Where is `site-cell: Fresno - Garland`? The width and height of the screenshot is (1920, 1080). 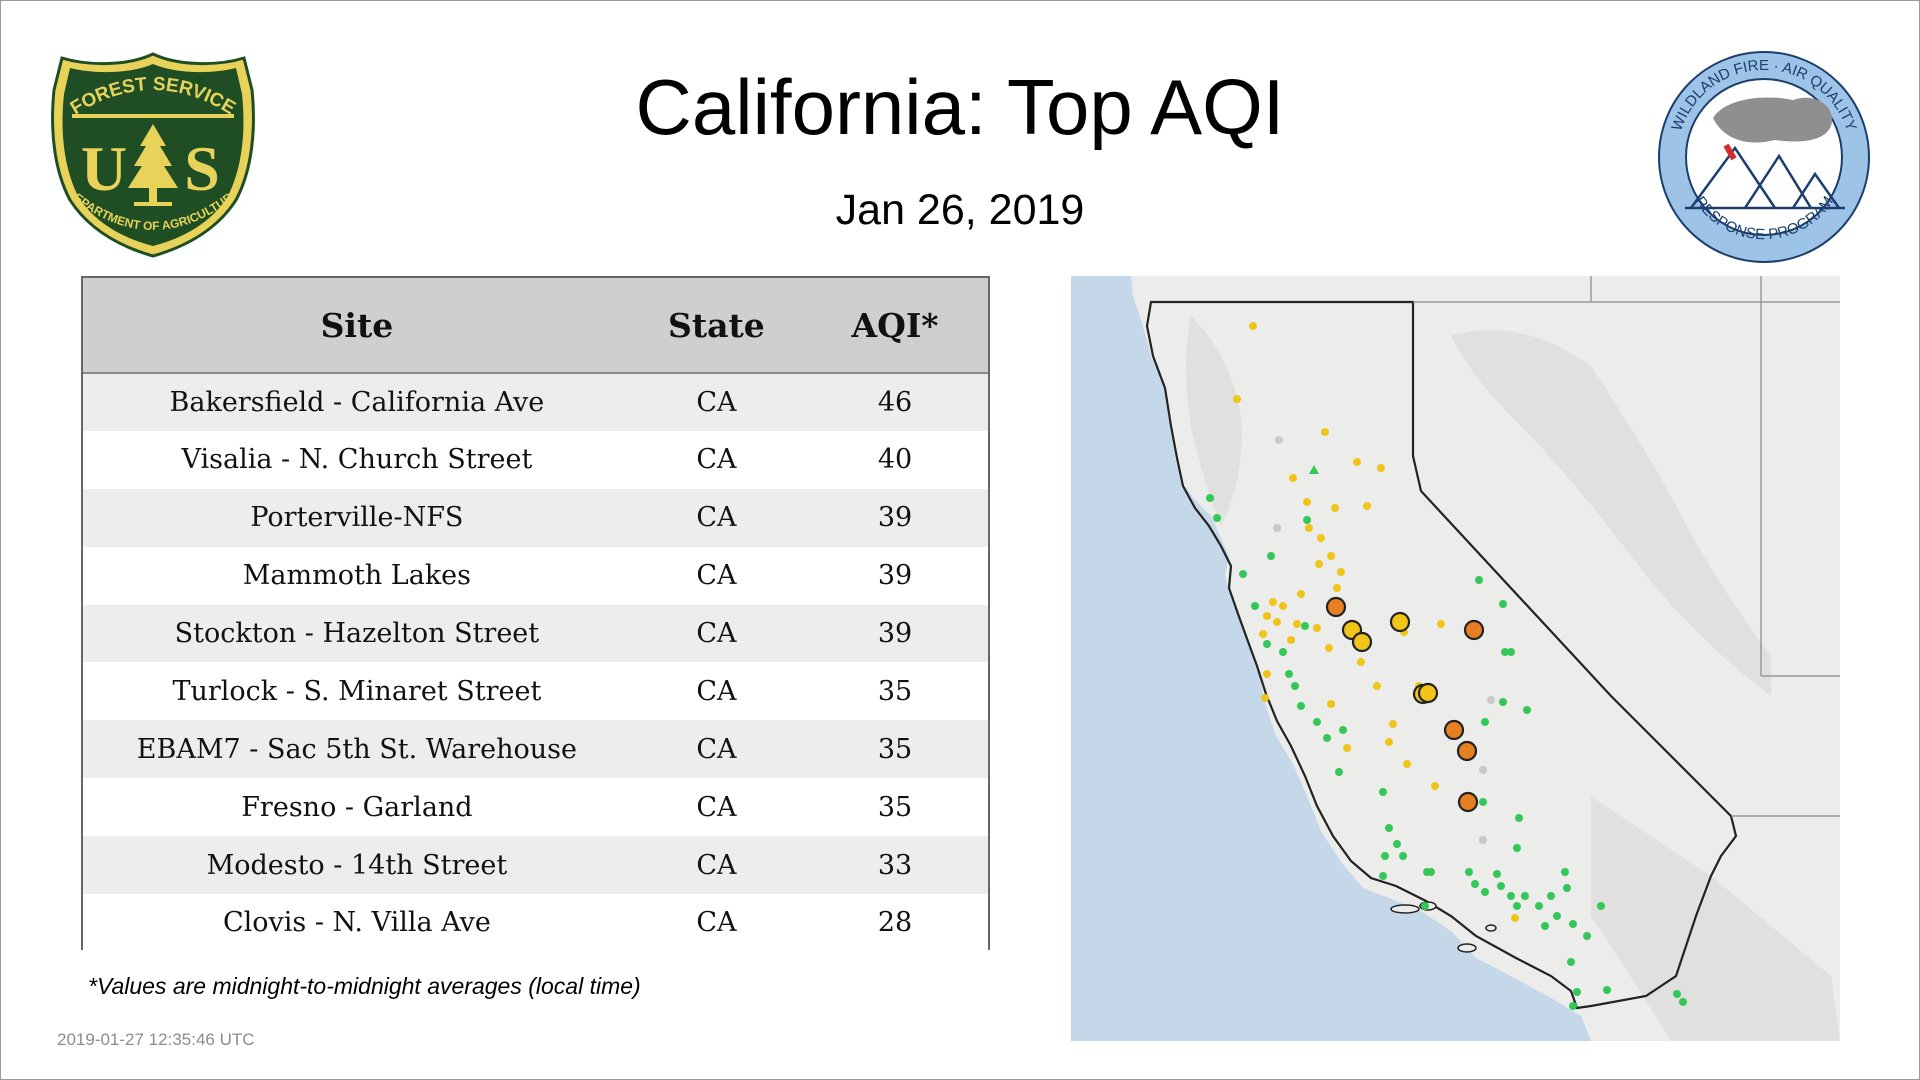
site-cell: Fresno - Garland is located at coordinates (357, 807).